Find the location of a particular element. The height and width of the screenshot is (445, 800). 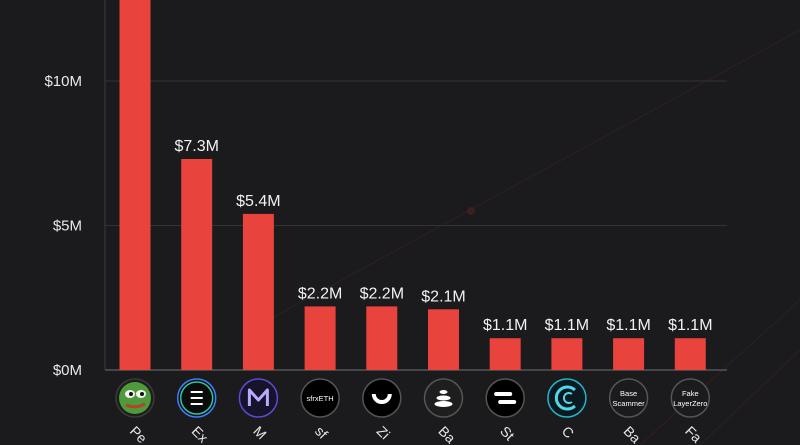

x-tick-label: M is located at coordinates (260, 433).